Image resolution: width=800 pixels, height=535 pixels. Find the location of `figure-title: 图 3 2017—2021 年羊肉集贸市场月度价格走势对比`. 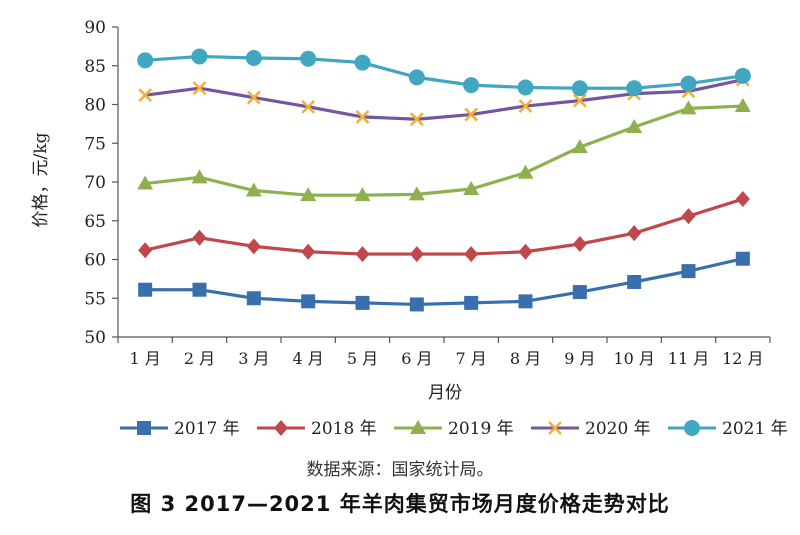

figure-title: 图 3 2017—2021 年羊肉集贸市场月度价格走势对比 is located at coordinates (400, 504).